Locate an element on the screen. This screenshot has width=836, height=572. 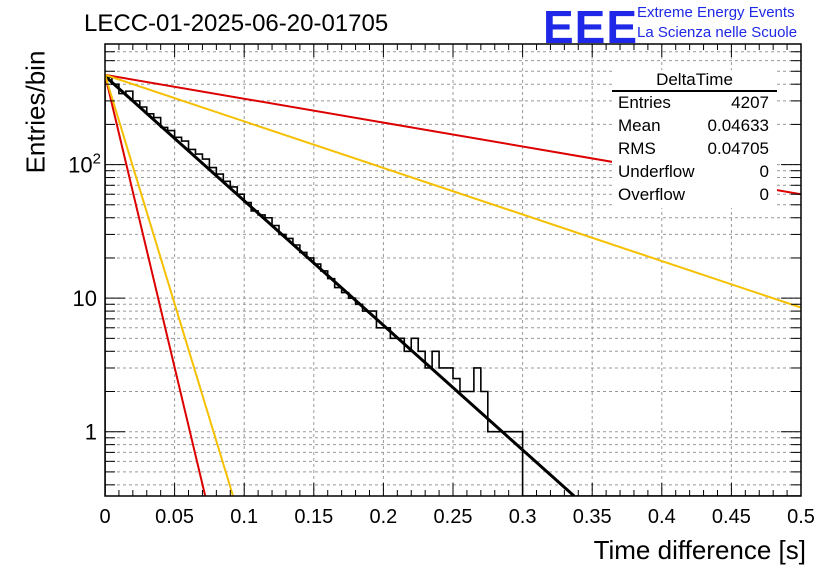
y-tick-label: 10 is located at coordinates (85, 298).